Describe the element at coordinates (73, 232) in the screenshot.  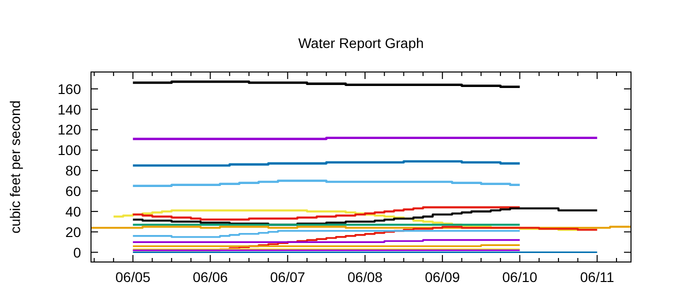
I see `y-tick-label: 20` at that location.